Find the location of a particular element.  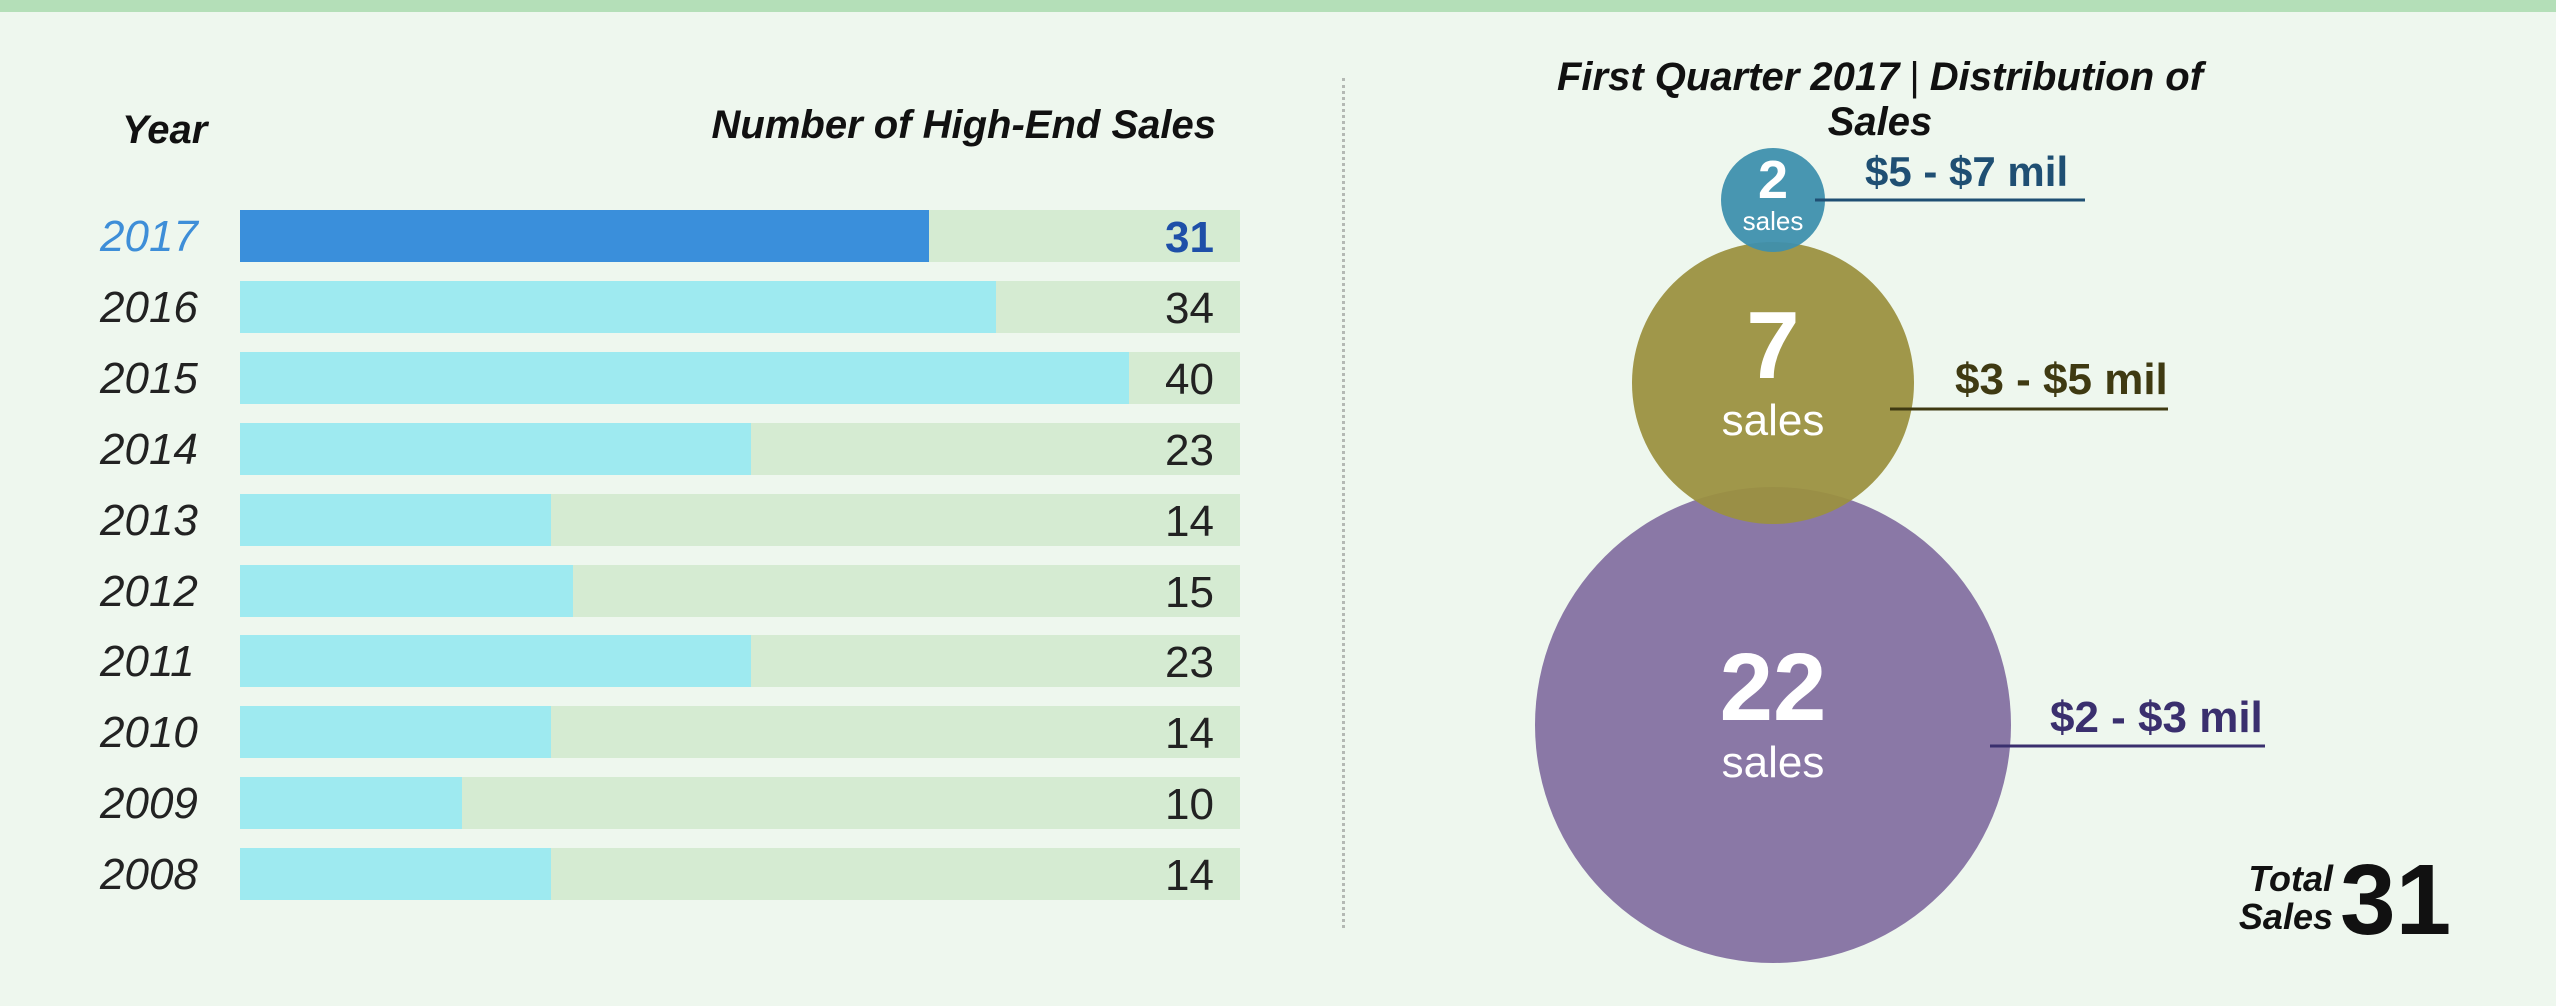

year-label: 2017 is located at coordinates (149, 236).